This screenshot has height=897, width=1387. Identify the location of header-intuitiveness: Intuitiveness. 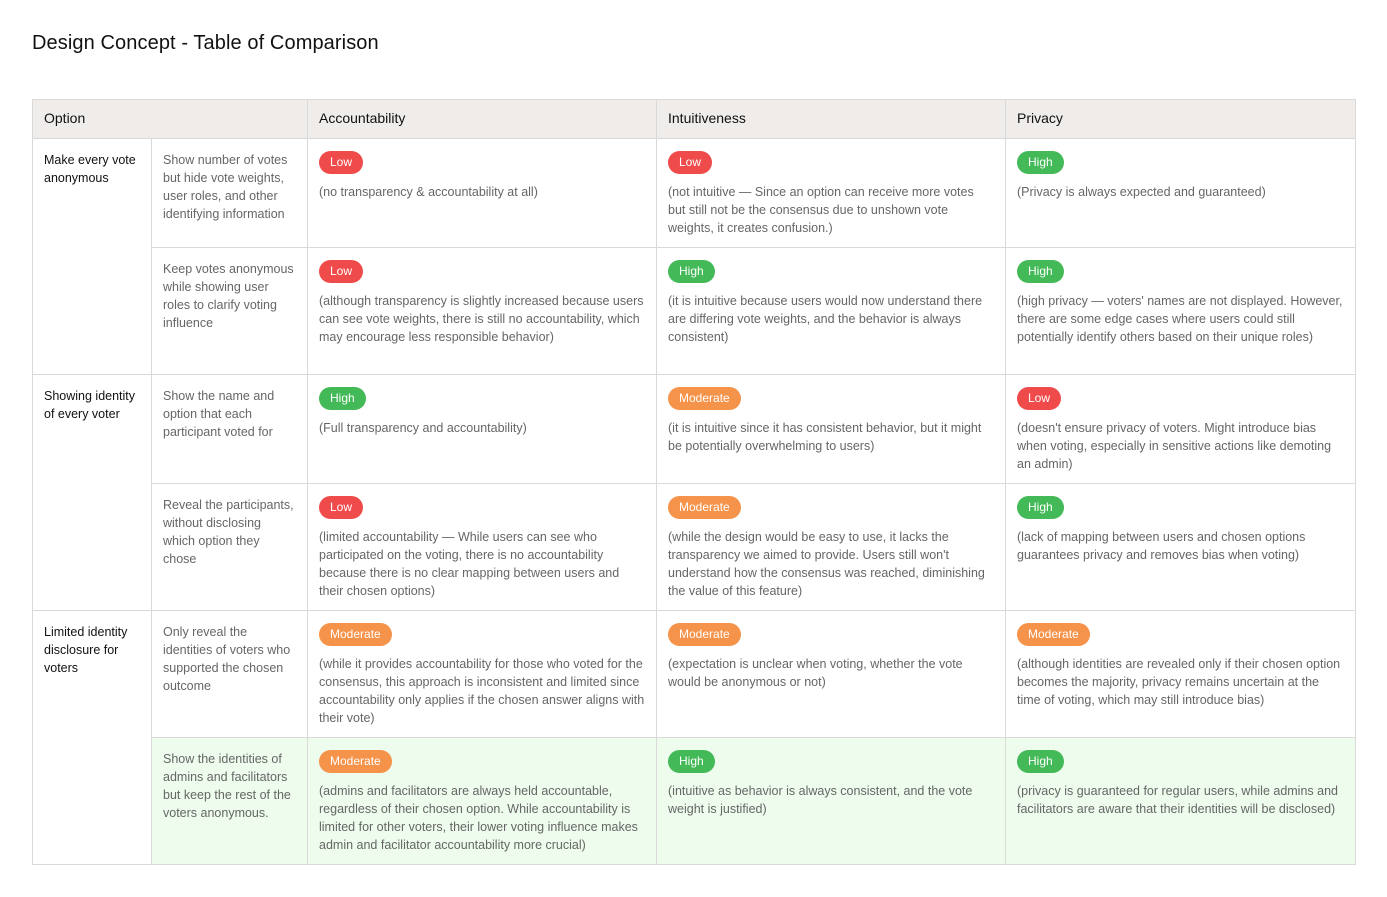
(831, 119).